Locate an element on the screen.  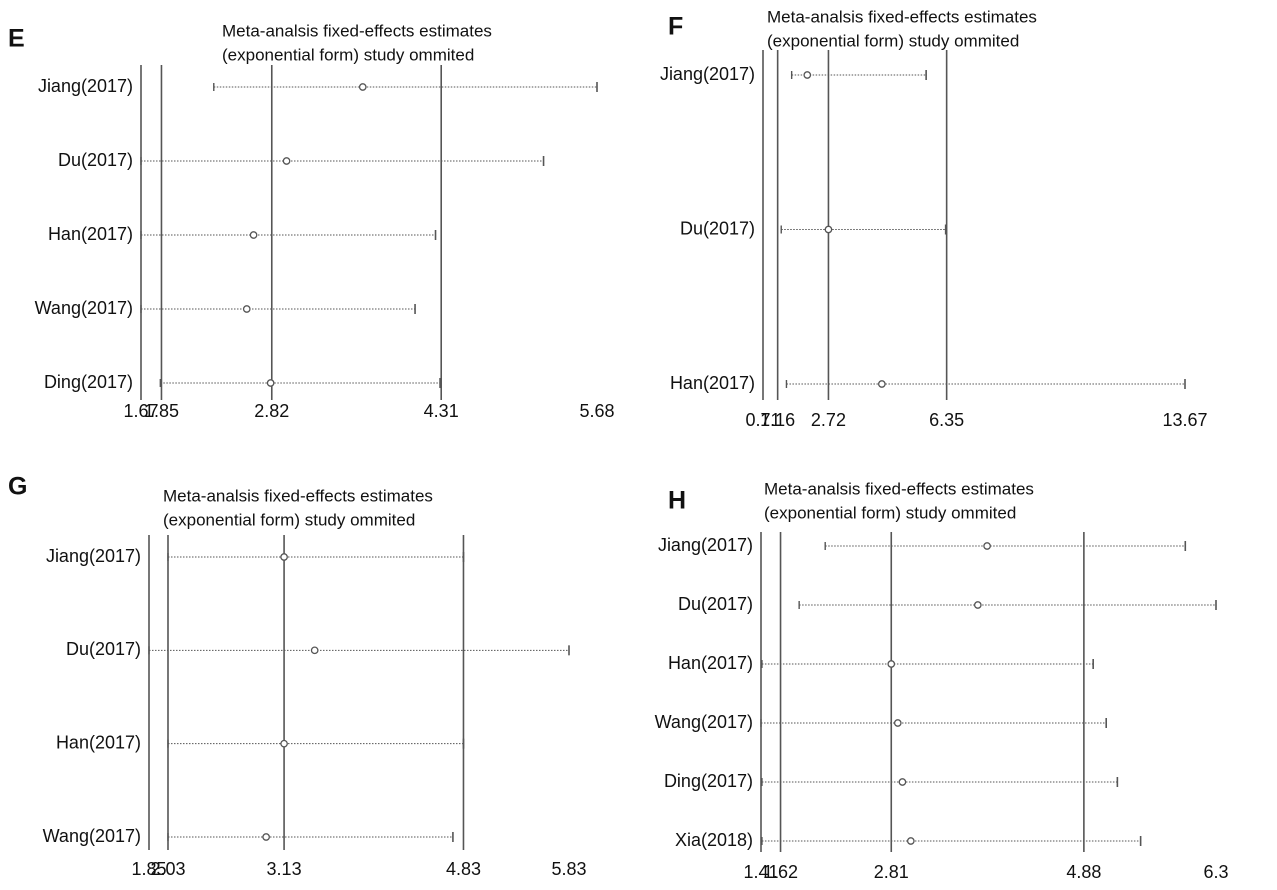
x-tick-label: 5.68 is located at coordinates (596, 411).